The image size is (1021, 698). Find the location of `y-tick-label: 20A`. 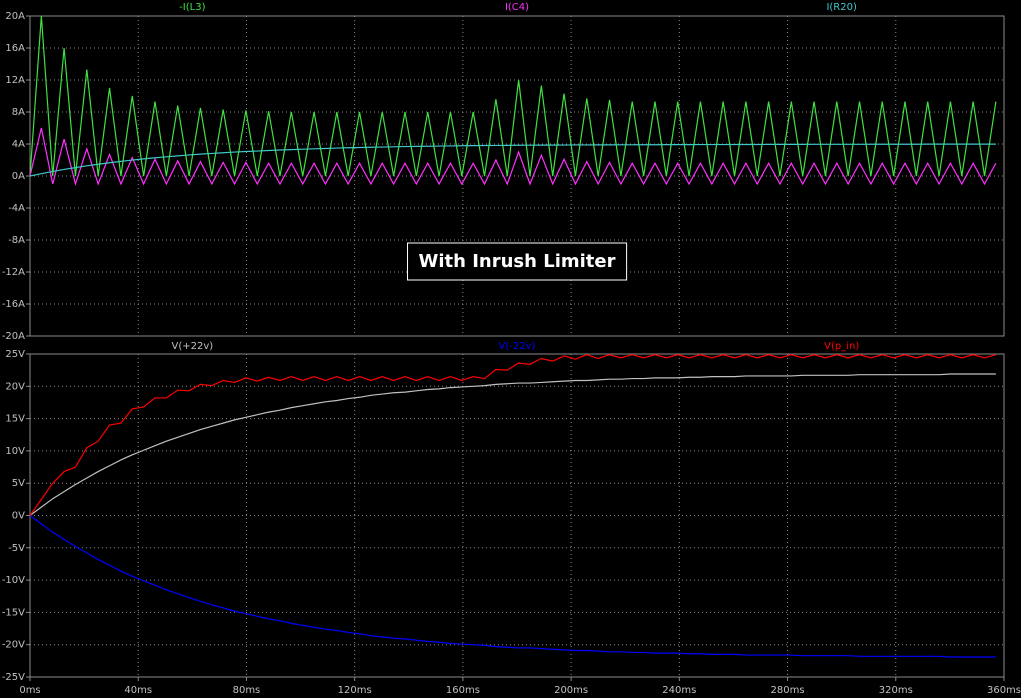

y-tick-label: 20A is located at coordinates (15, 16).